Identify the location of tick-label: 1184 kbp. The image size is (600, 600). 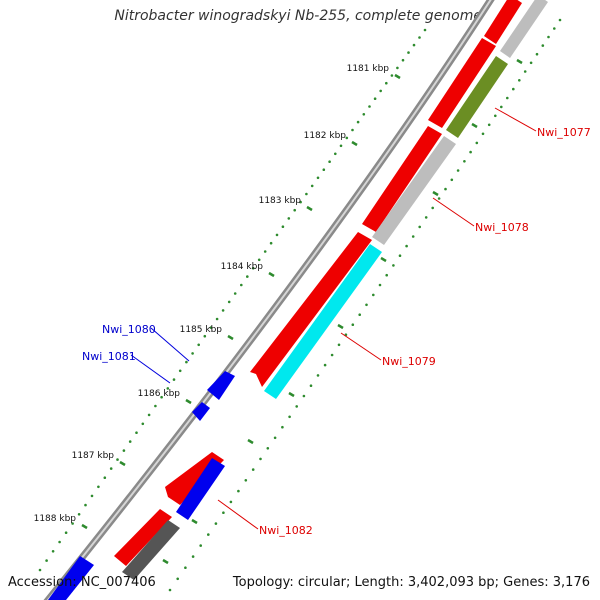
(242, 267).